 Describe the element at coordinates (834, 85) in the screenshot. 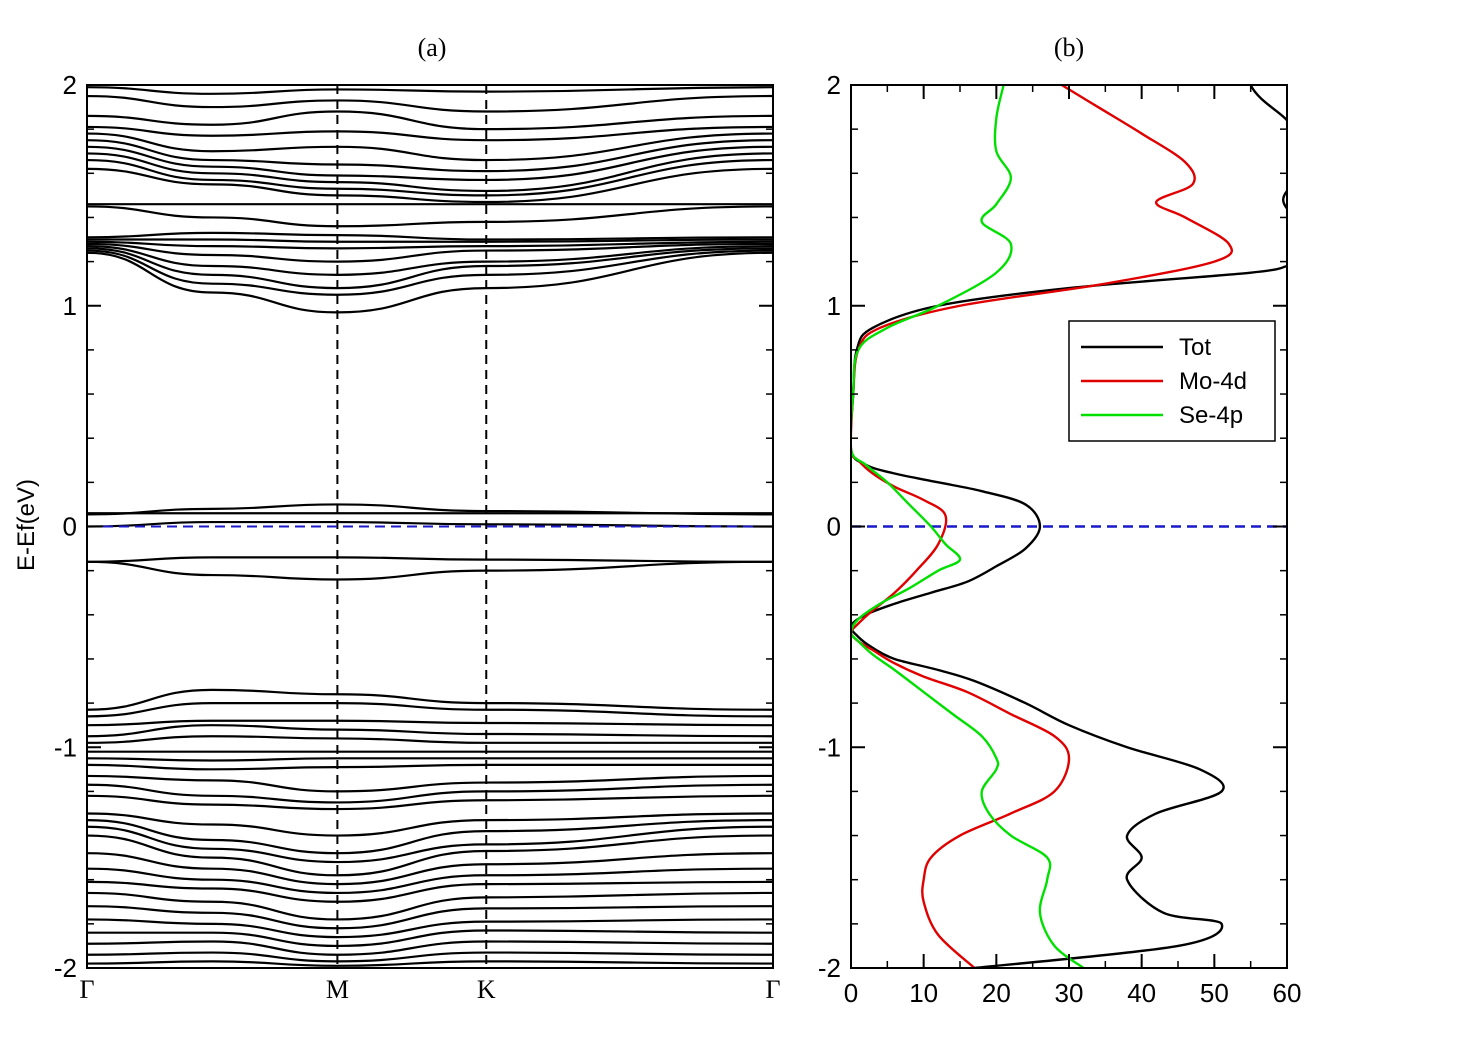

I see `b-ytick-label: 2` at that location.